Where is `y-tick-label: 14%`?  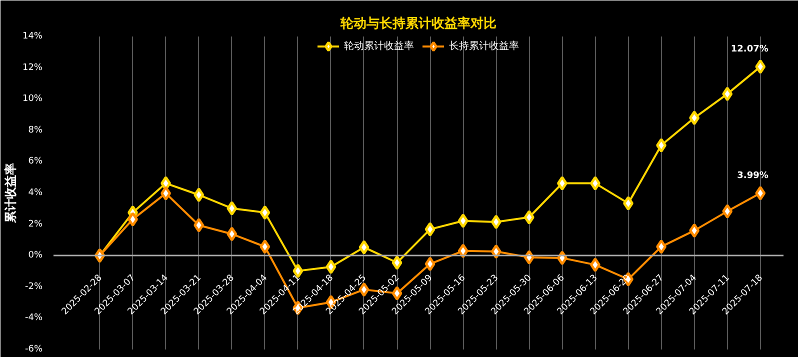
y-tick-label: 14% is located at coordinates (32, 37).